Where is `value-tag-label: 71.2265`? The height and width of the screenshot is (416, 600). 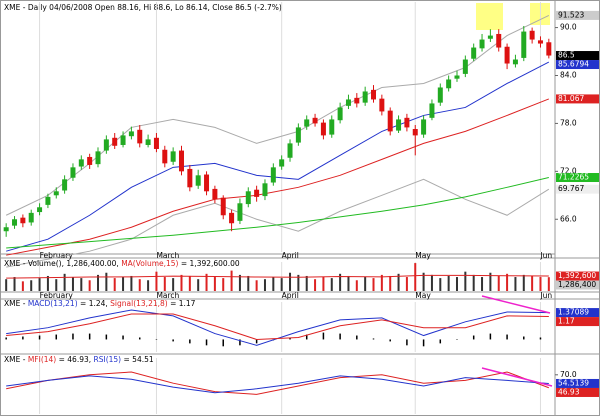
value-tag-label: 71.2265 is located at coordinates (573, 177).